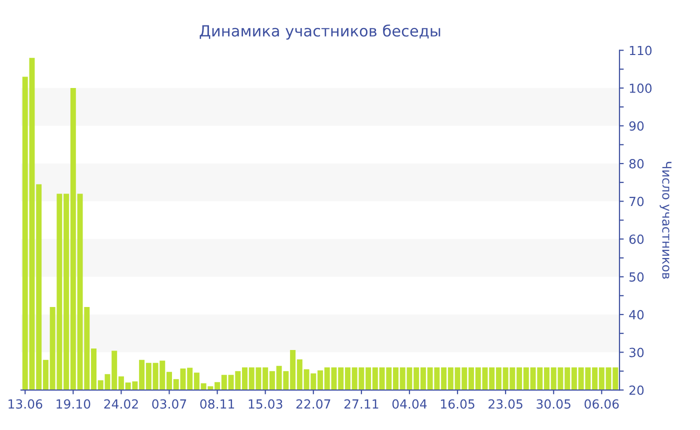 This screenshot has height=430, width=700. I want to click on x-tick-label: 19.10, so click(73, 404).